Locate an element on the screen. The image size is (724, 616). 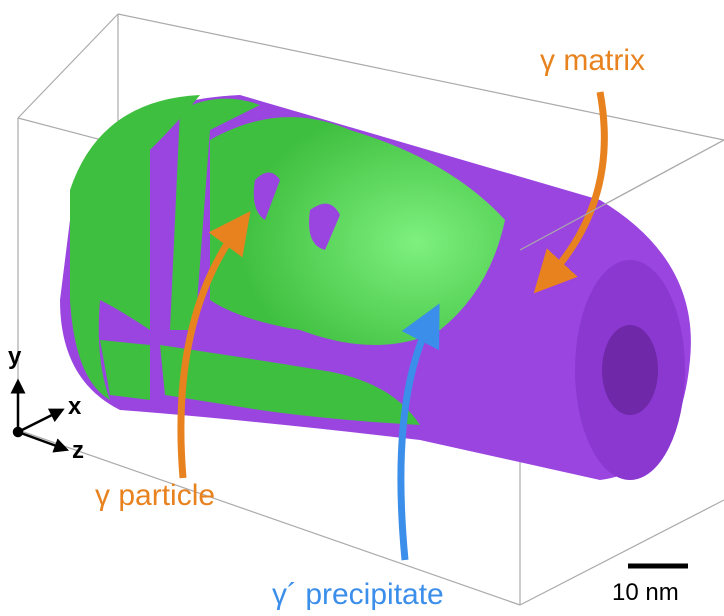
axis-label: y is located at coordinates (15, 356).